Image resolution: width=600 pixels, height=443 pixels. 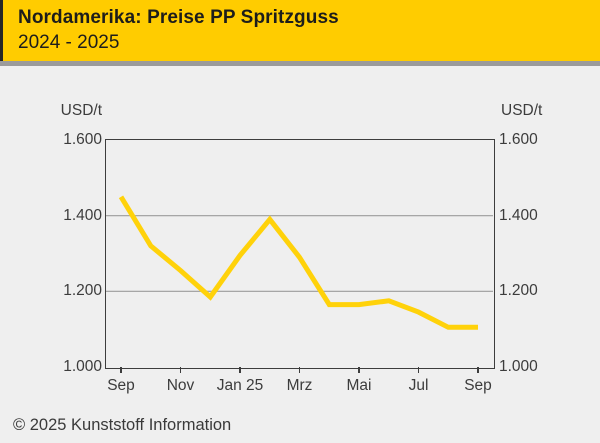 I want to click on y-axis-unit-right: USD/t, so click(x=522, y=110).